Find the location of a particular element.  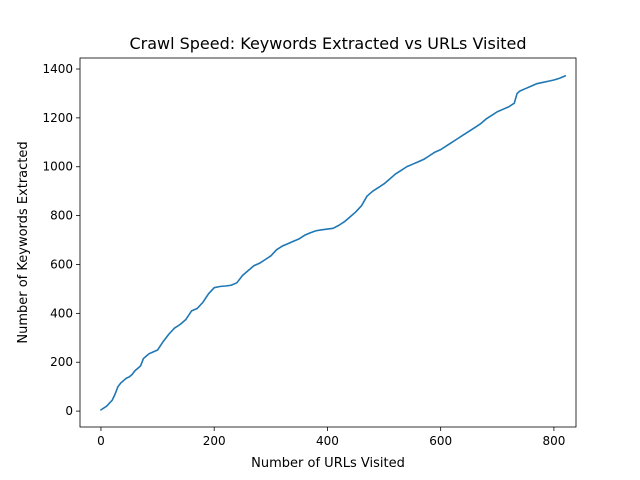

y-axis-label: Number of Keywords Extracted is located at coordinates (23, 242).